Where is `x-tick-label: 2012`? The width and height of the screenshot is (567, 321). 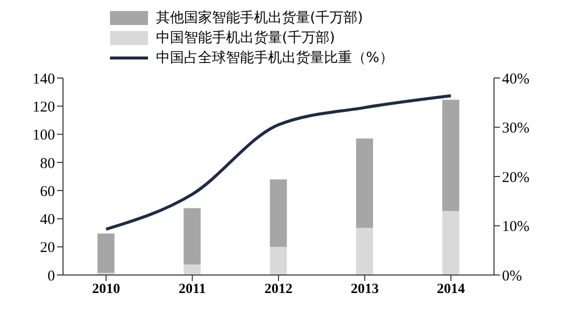
x-tick-label: 2012 is located at coordinates (278, 289).